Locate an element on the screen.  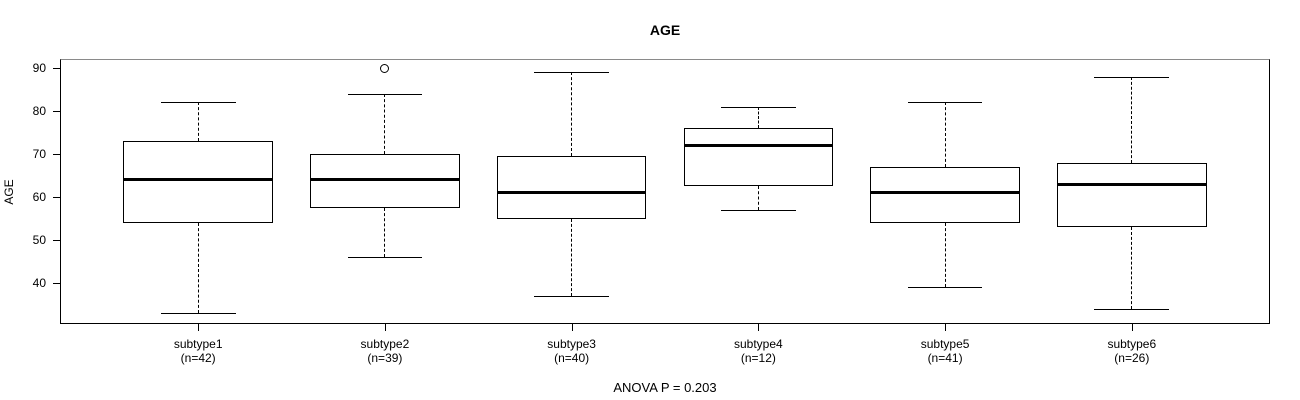
group-count-label: (n=12) is located at coordinates (758, 358).